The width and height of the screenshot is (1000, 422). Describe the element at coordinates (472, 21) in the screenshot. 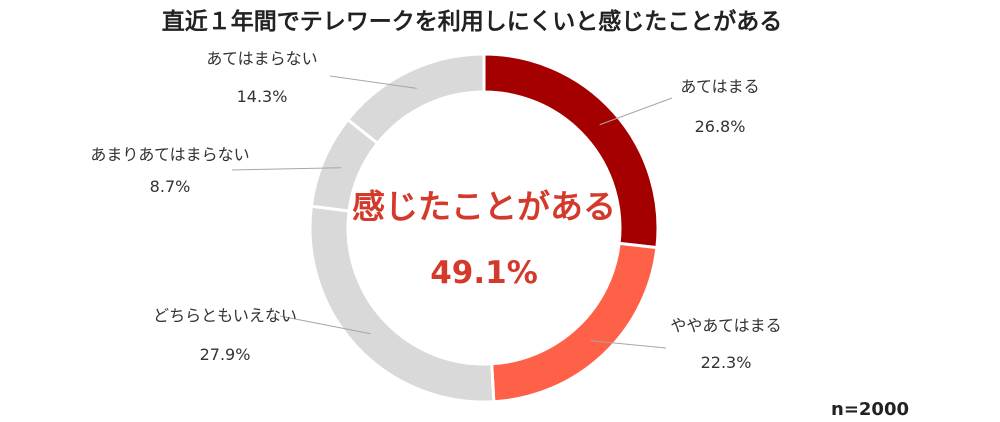

I see `chart-title: 直近１年間でテレワークを利用しにくいと感じたことがある` at that location.